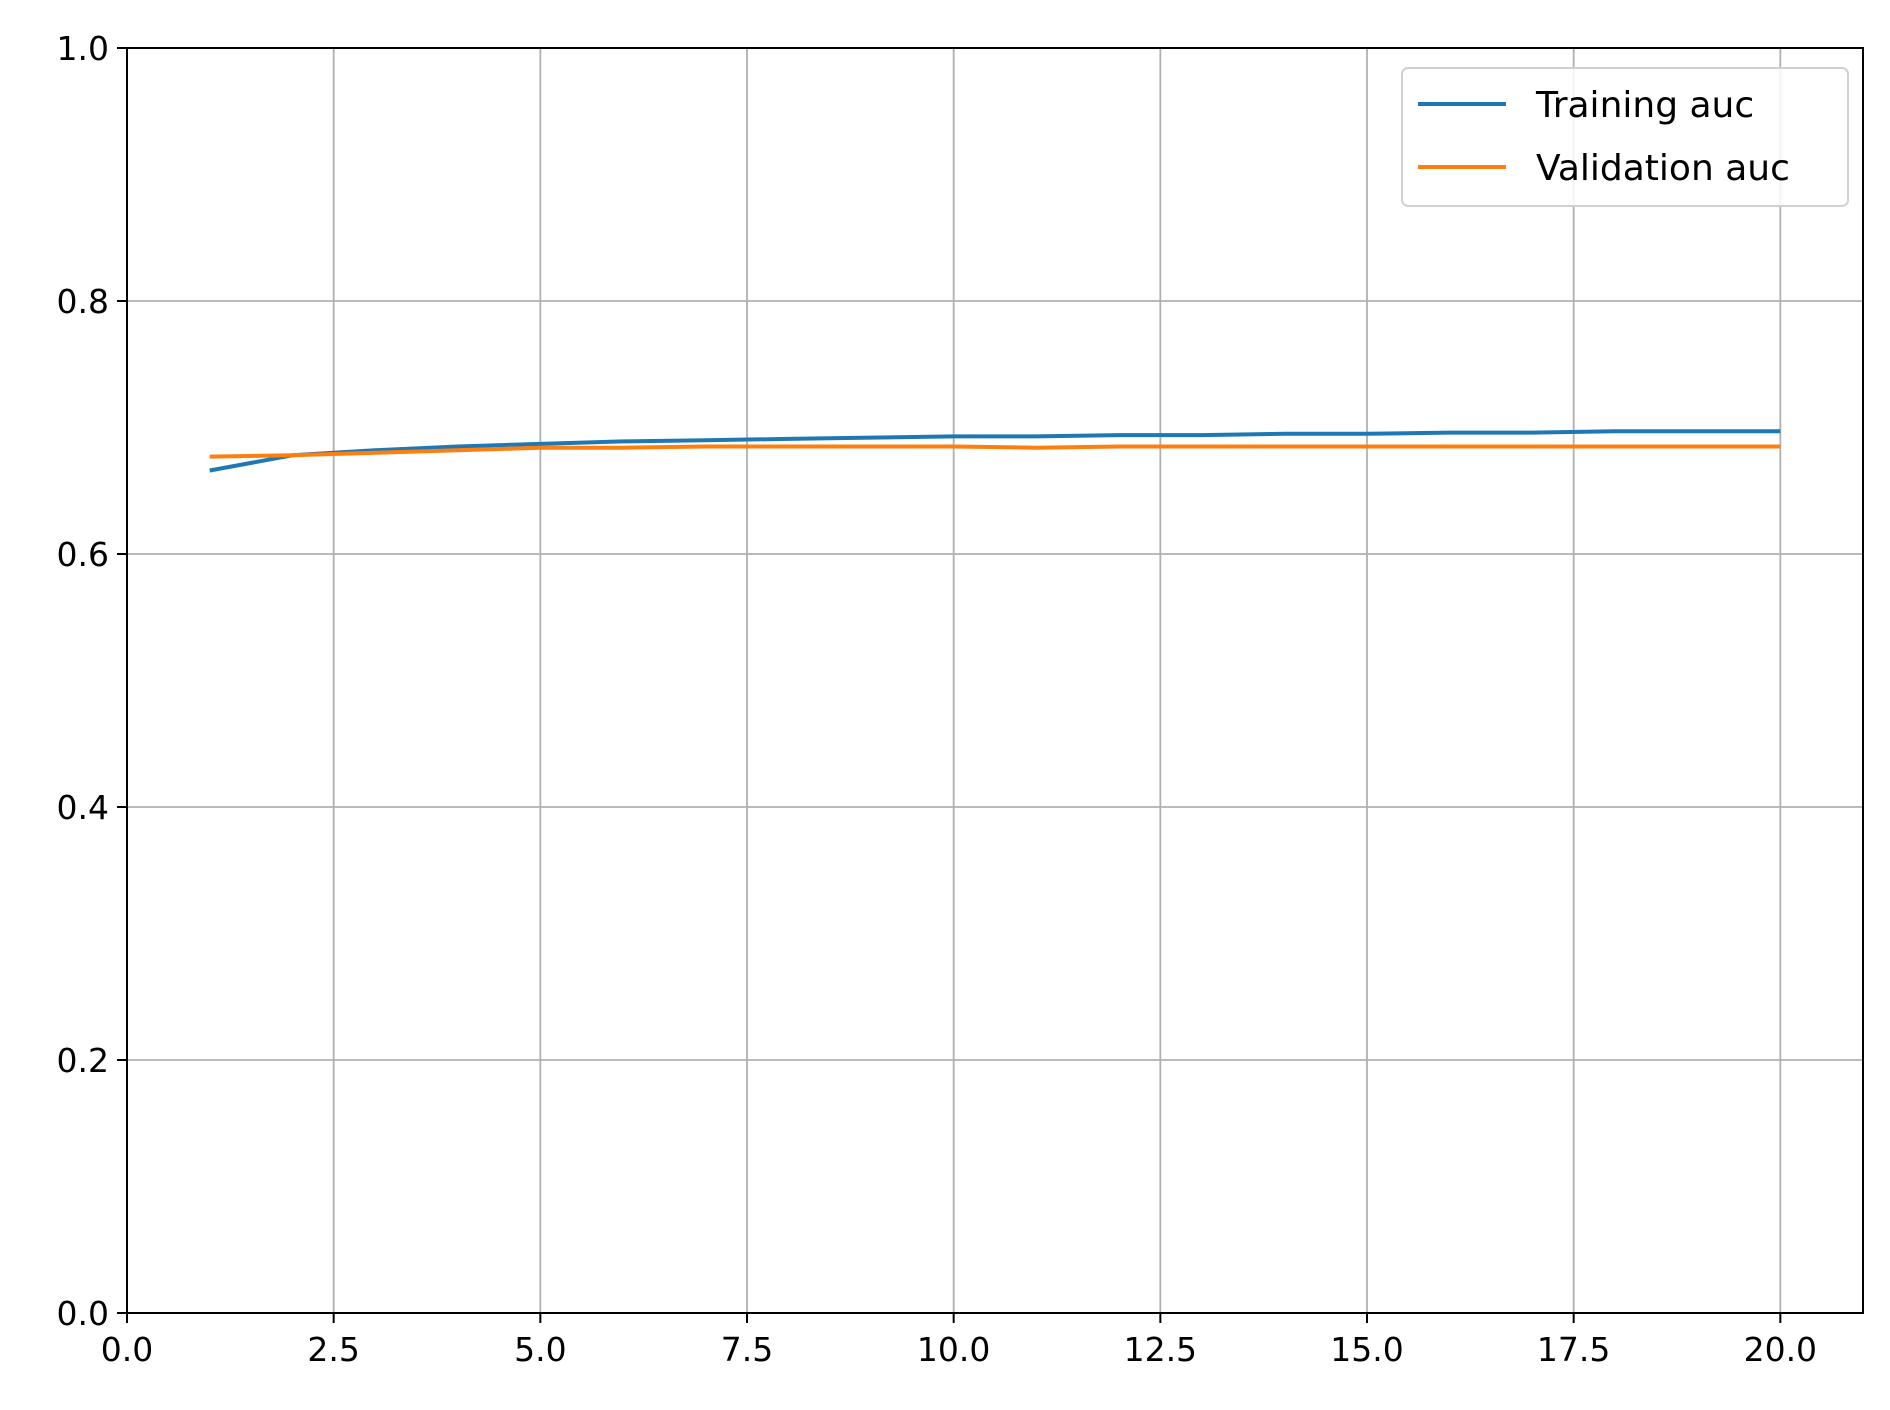  I want to click on x-tick-label: 17.5, so click(1573, 1349).